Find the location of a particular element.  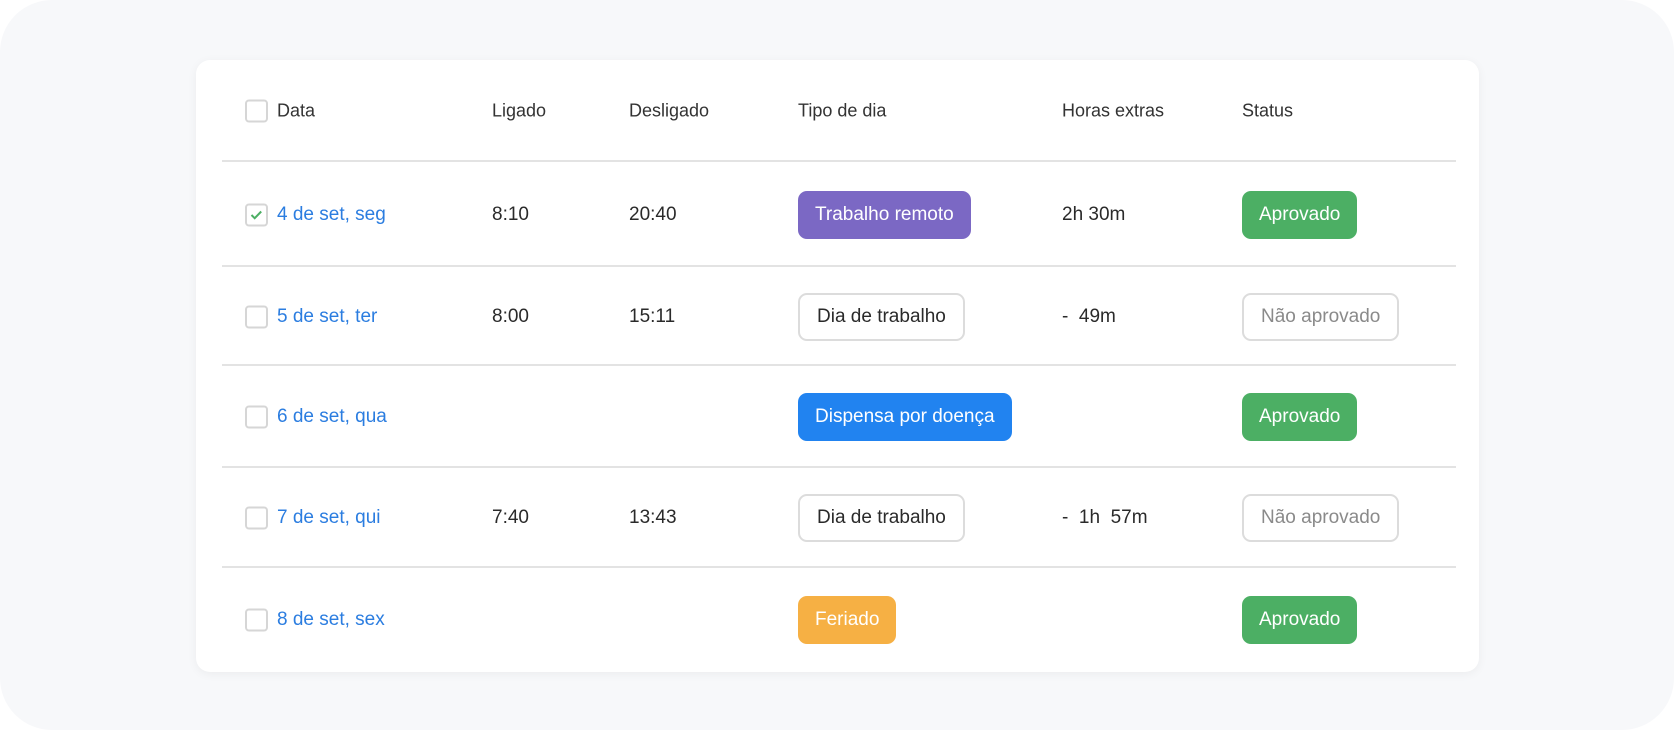

clock-on: 7:40 is located at coordinates (510, 517).